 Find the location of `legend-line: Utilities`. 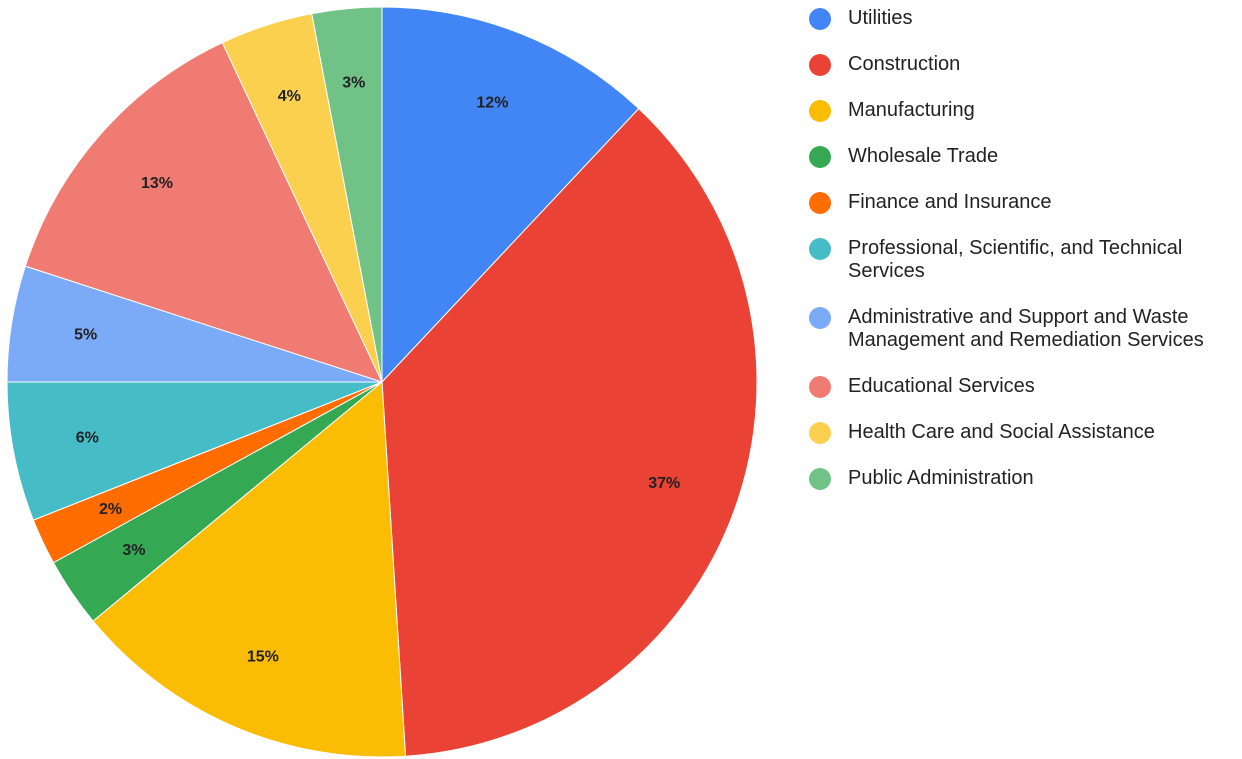

legend-line: Utilities is located at coordinates (880, 18).